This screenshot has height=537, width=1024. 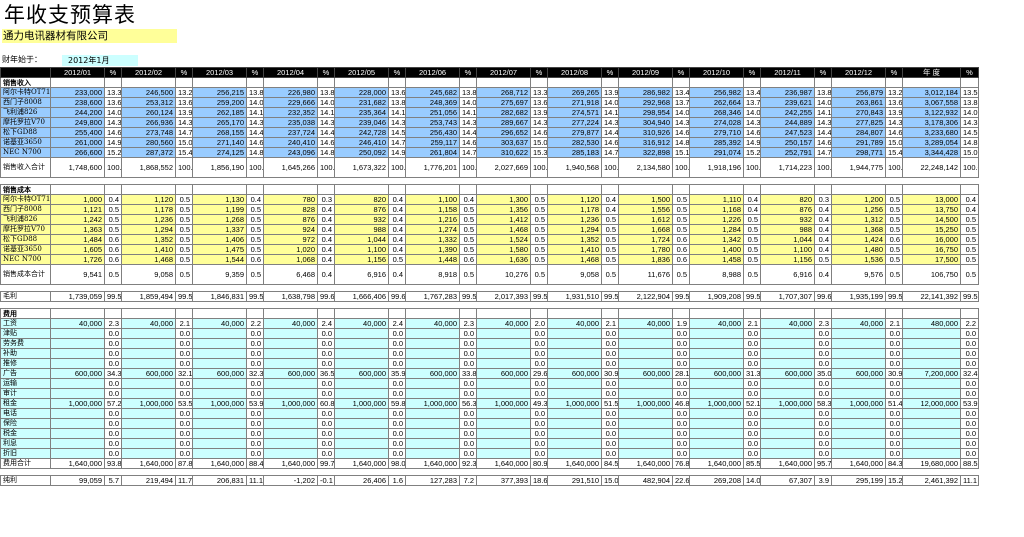 I want to click on value-cell: 924, so click(x=290, y=229).